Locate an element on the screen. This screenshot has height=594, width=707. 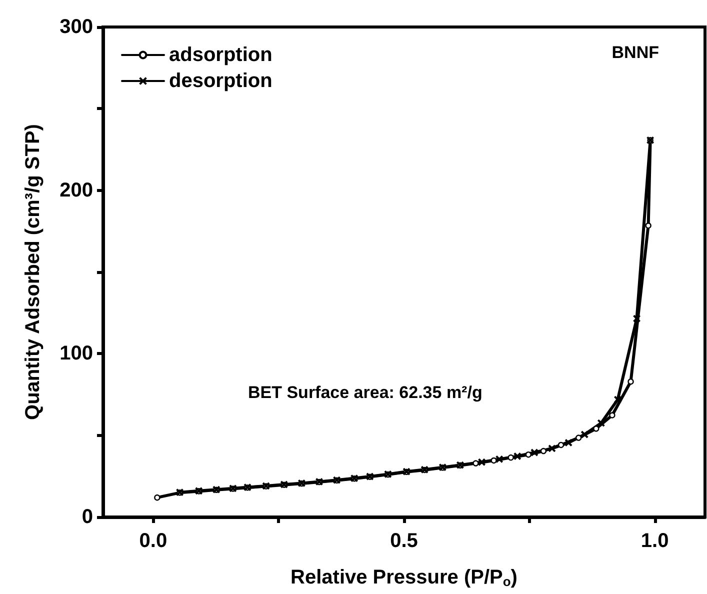
x-tick-label: 1.0 is located at coordinates (654, 541).